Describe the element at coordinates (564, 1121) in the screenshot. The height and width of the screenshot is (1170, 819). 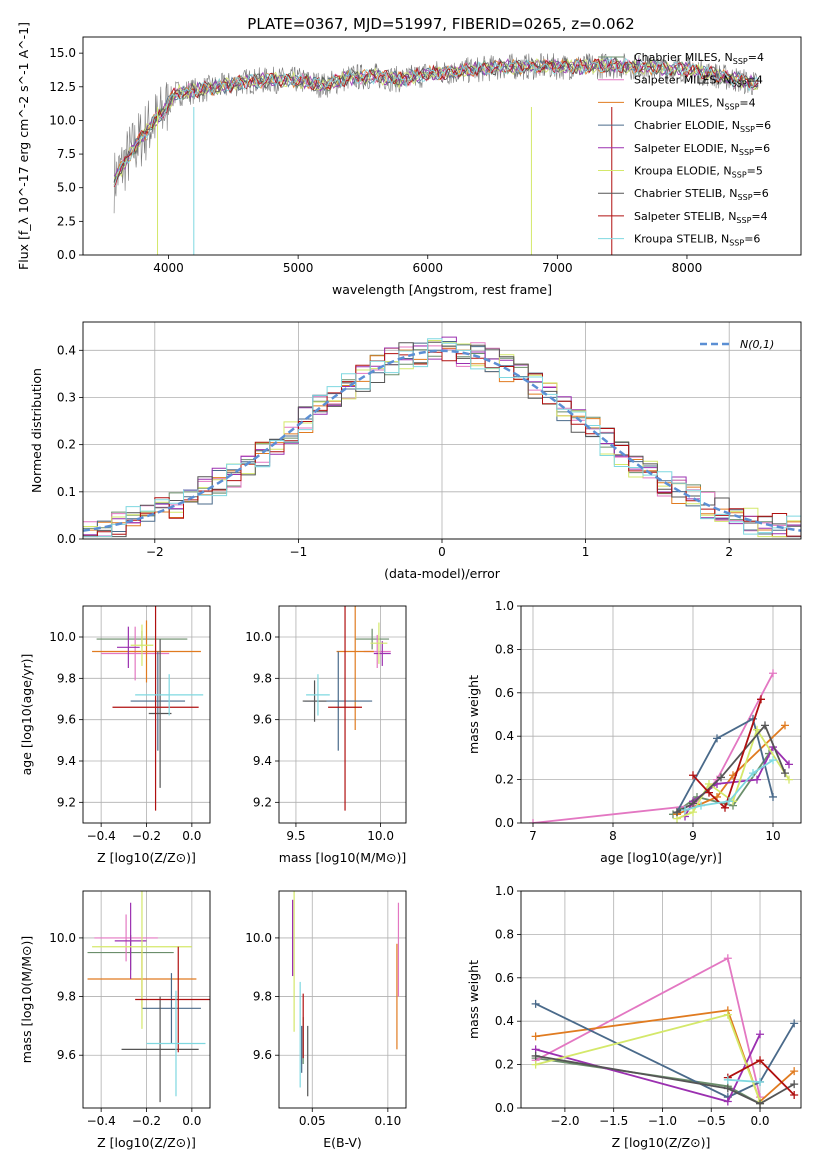
I see `x-tick-label: −2.0` at that location.